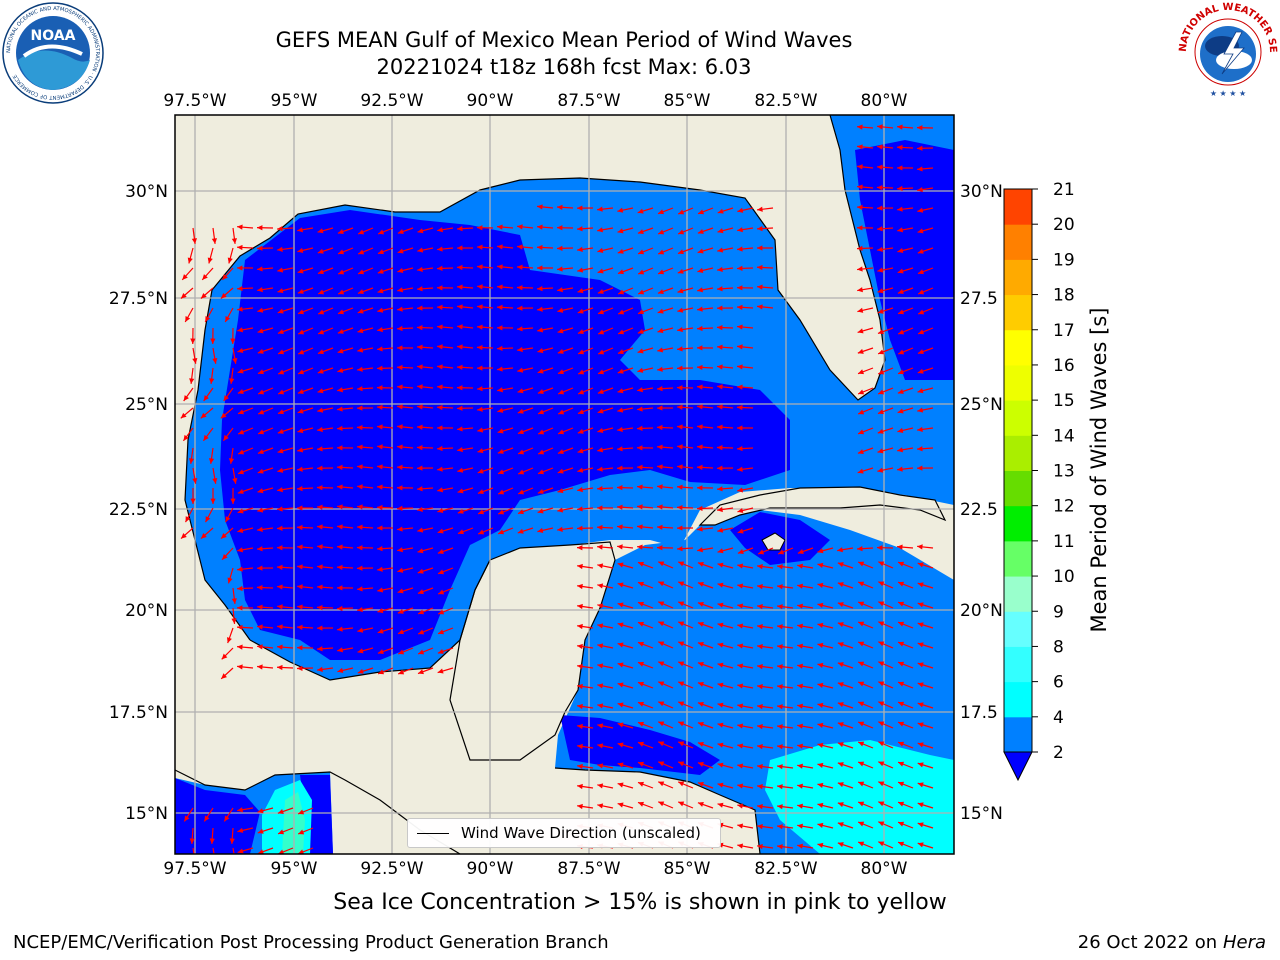 The image size is (1280, 960). What do you see at coordinates (1064, 260) in the screenshot?
I see `colorbar-tick-label: 19` at bounding box center [1064, 260].